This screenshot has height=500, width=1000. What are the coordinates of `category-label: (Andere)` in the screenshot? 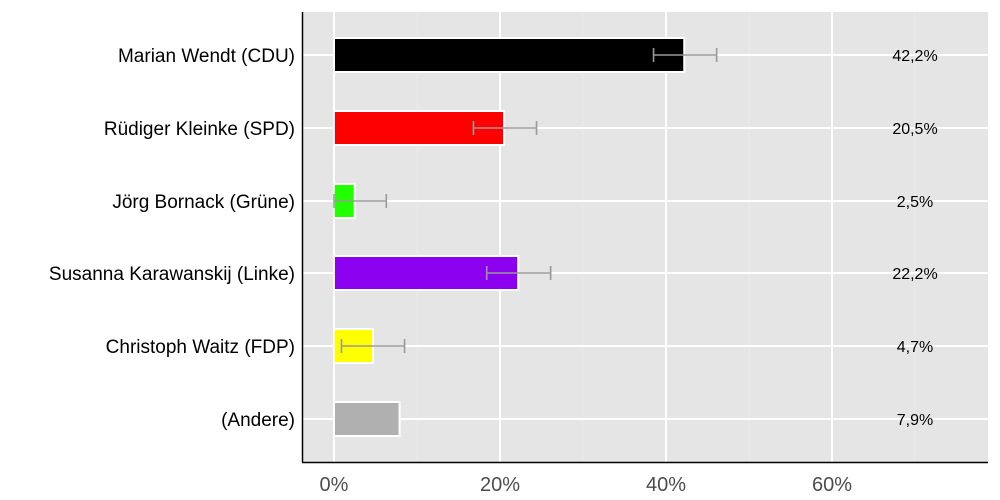 It's located at (258, 420).